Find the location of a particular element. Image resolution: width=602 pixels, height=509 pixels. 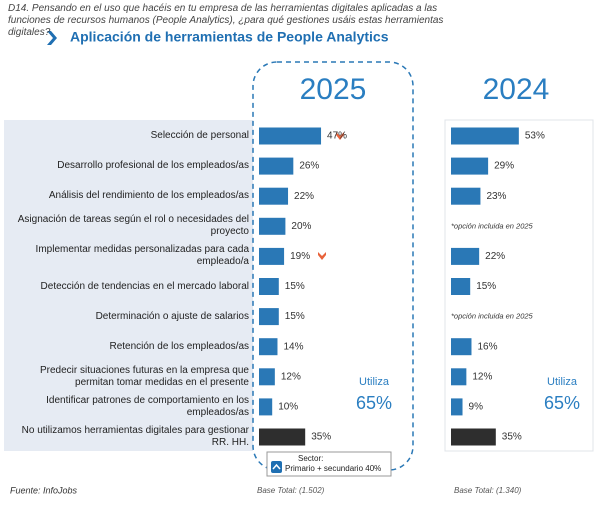

sector-box is located at coordinates (329, 464).